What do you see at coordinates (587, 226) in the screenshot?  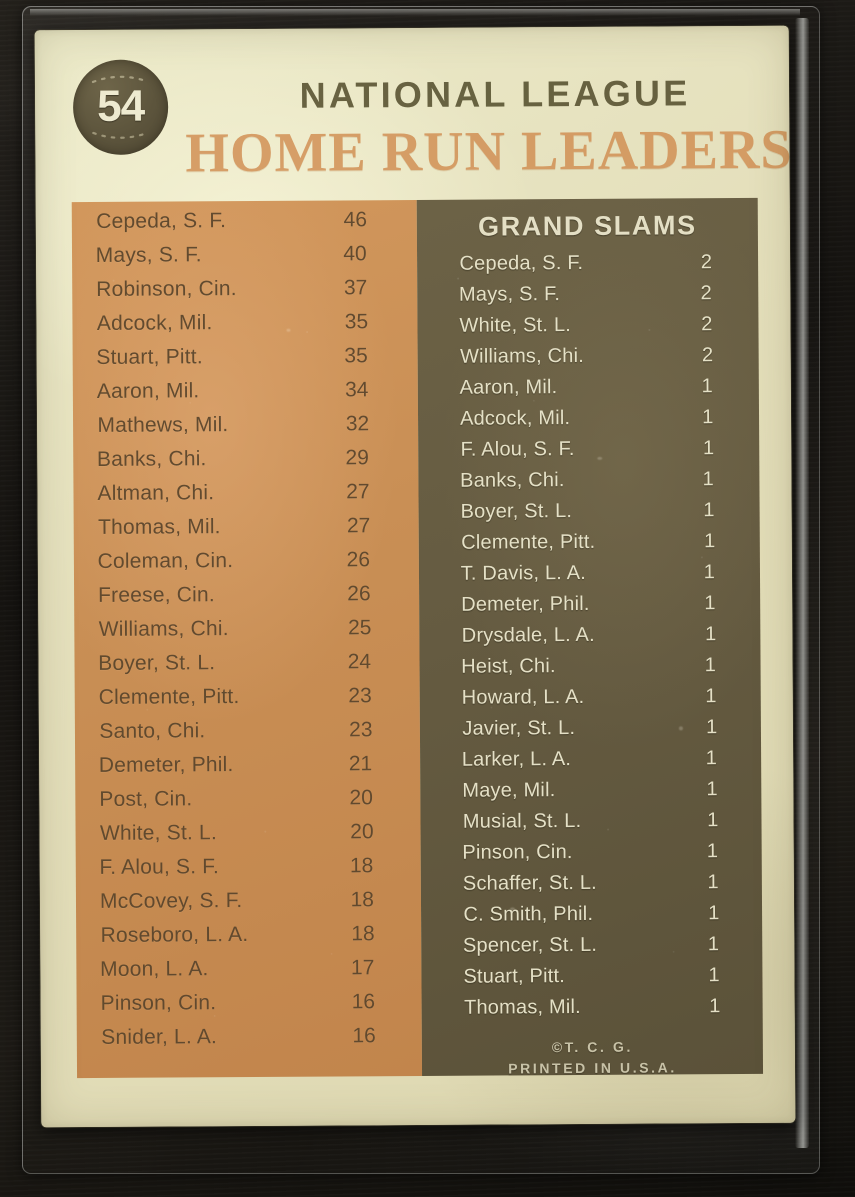 I see `grand-slams-header: GRAND SLAMS` at bounding box center [587, 226].